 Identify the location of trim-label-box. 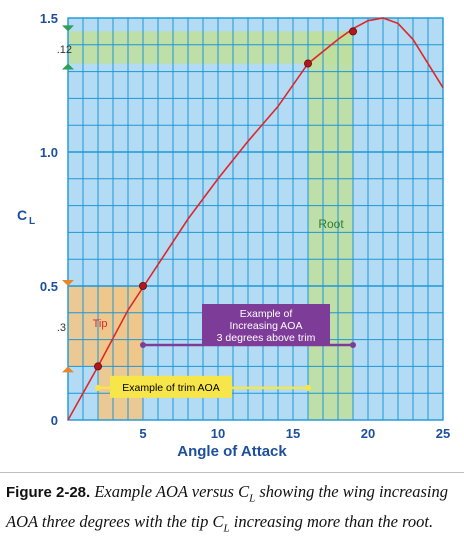
(171, 386).